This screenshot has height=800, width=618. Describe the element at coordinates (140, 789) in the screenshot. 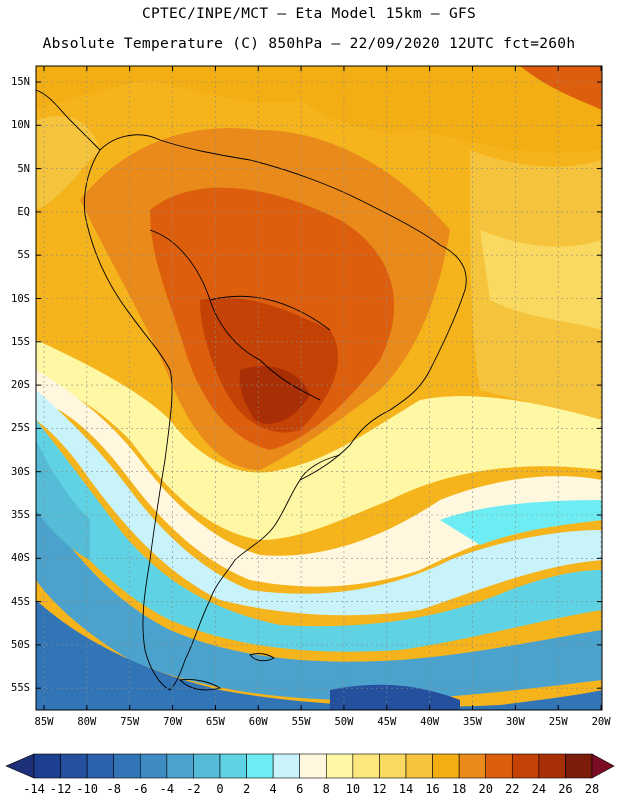

I see `colorbar-label: -6` at that location.